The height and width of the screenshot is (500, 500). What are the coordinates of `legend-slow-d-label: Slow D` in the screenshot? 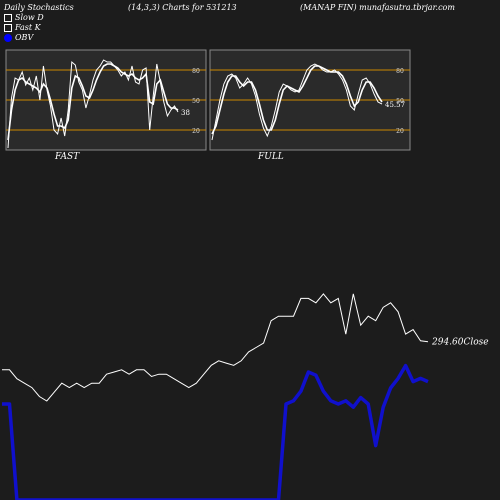 It's located at (29, 17).